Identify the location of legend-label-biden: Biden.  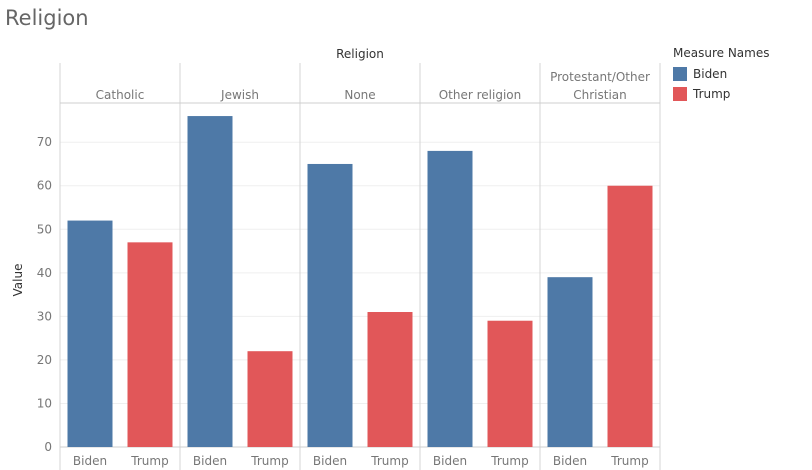
(710, 74).